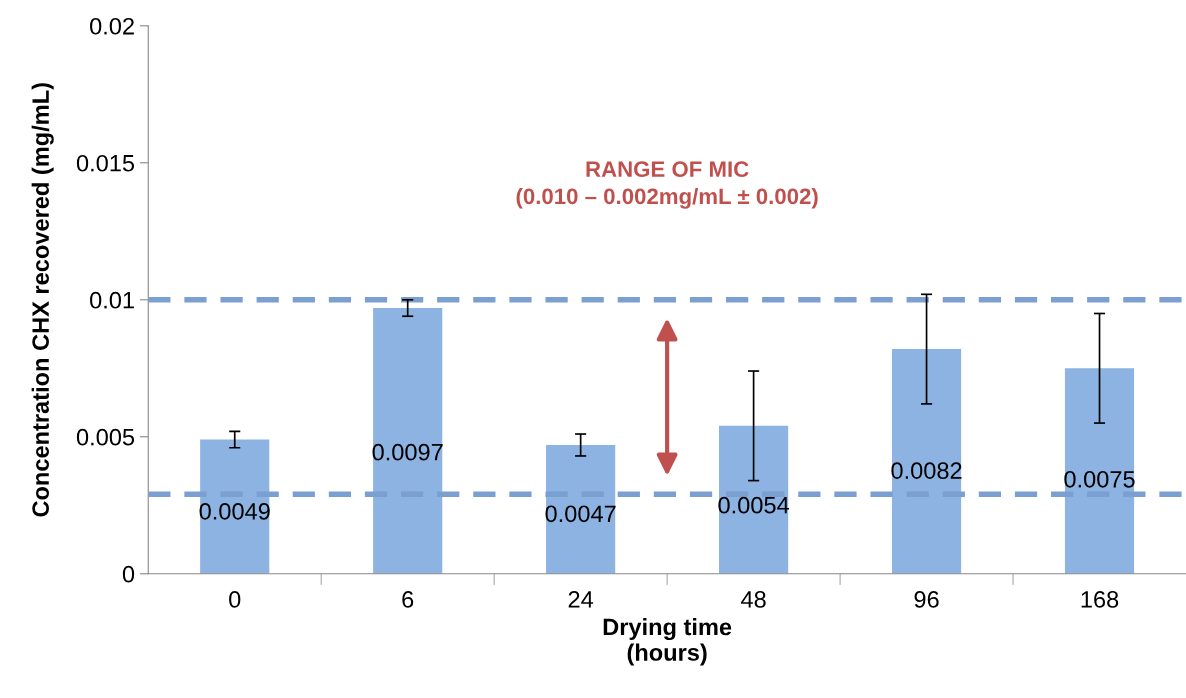 The image size is (1186, 698). What do you see at coordinates (42, 300) in the screenshot?
I see `y-axis-title: Concentration CHX recovered (mg/mL)` at bounding box center [42, 300].